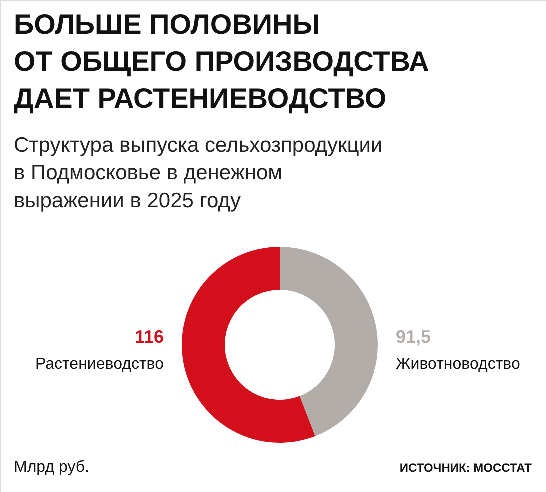 Image resolution: width=546 pixels, height=492 pixels. Describe the element at coordinates (198, 173) in the screenshot. I see `chart-subtitle: Структура выпуска сельхозпродукции в Подмосковье в денежном выражении в 2025 году` at that location.